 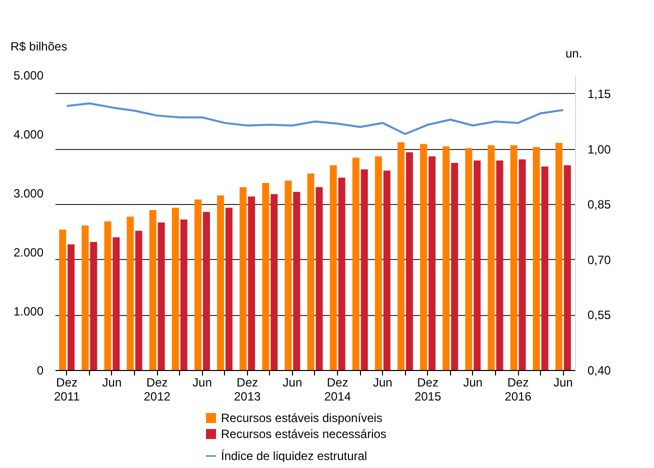 What do you see at coordinates (28, 75) in the screenshot?
I see `y-tick-label: 5.000` at bounding box center [28, 75].